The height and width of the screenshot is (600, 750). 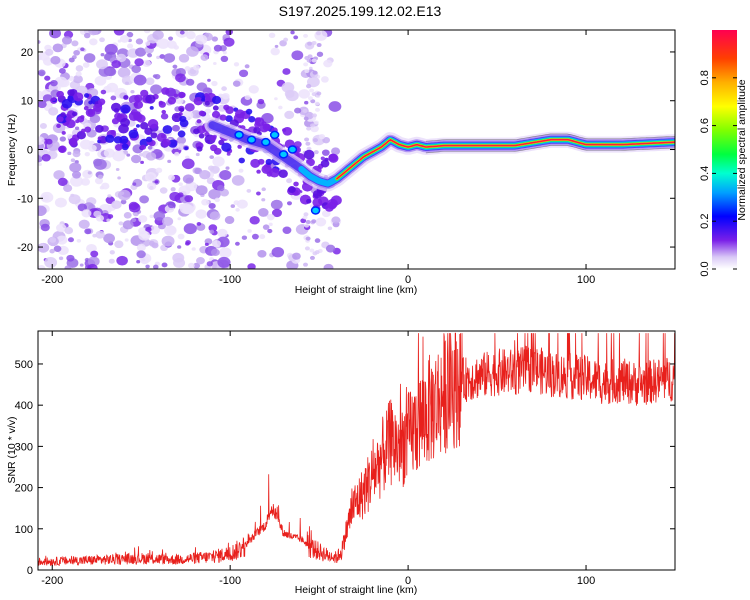 I want to click on y-tick-label: 10, so click(x=27, y=102).